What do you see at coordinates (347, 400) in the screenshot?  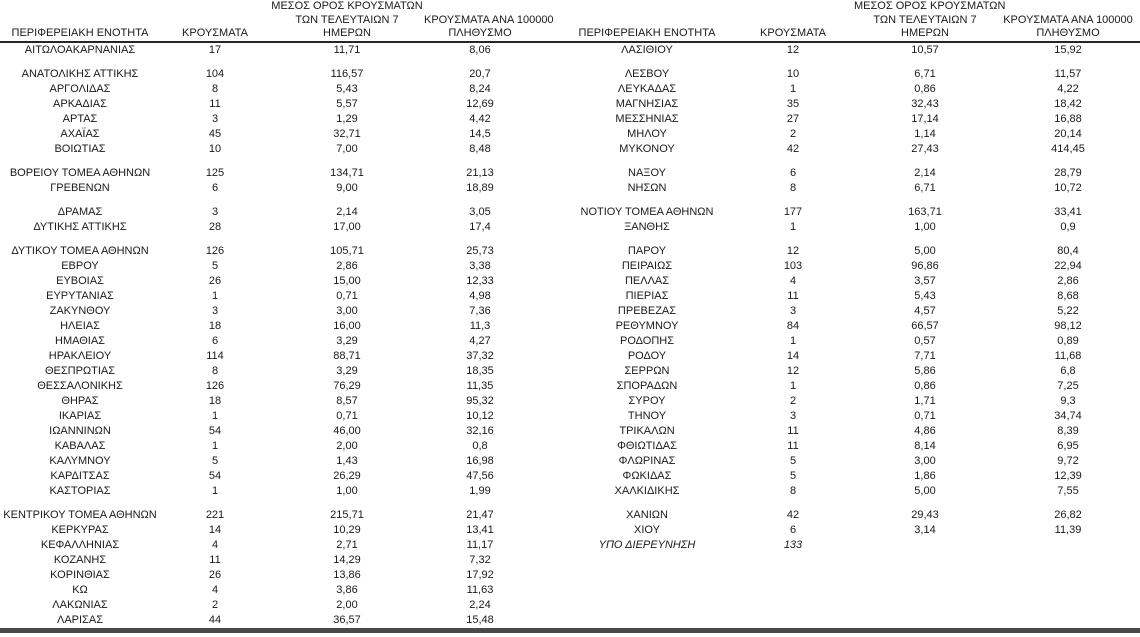 I see `left-avg7-cell: 8,57` at bounding box center [347, 400].